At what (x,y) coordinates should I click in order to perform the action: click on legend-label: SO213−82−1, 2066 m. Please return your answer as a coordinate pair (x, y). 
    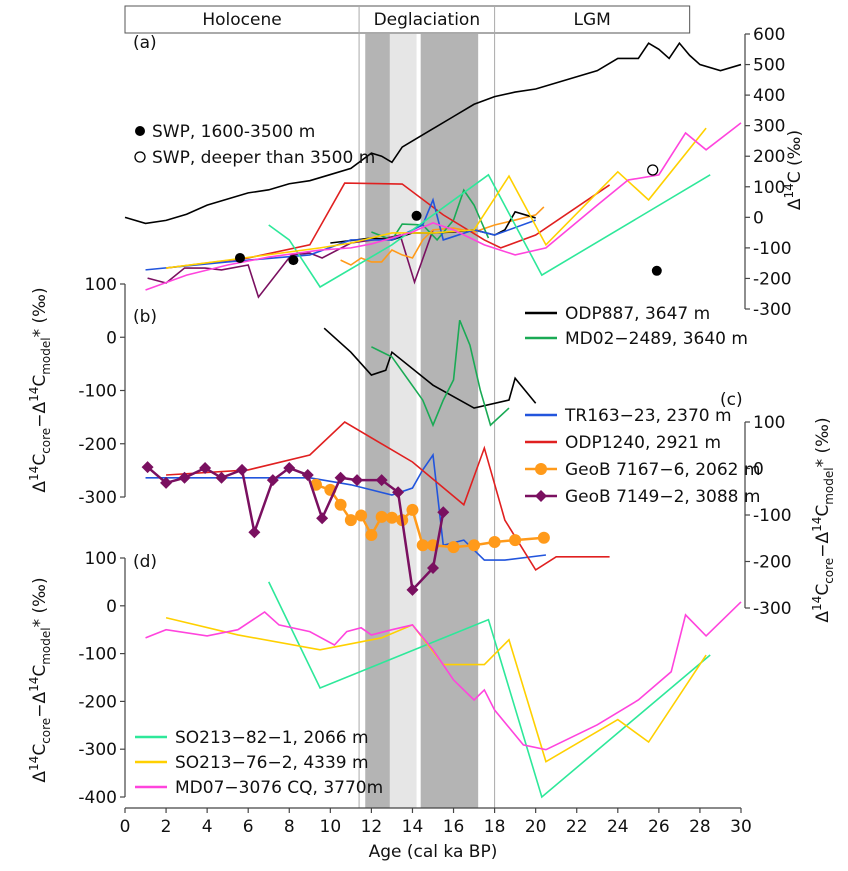
    Looking at the image, I should click on (272, 738).